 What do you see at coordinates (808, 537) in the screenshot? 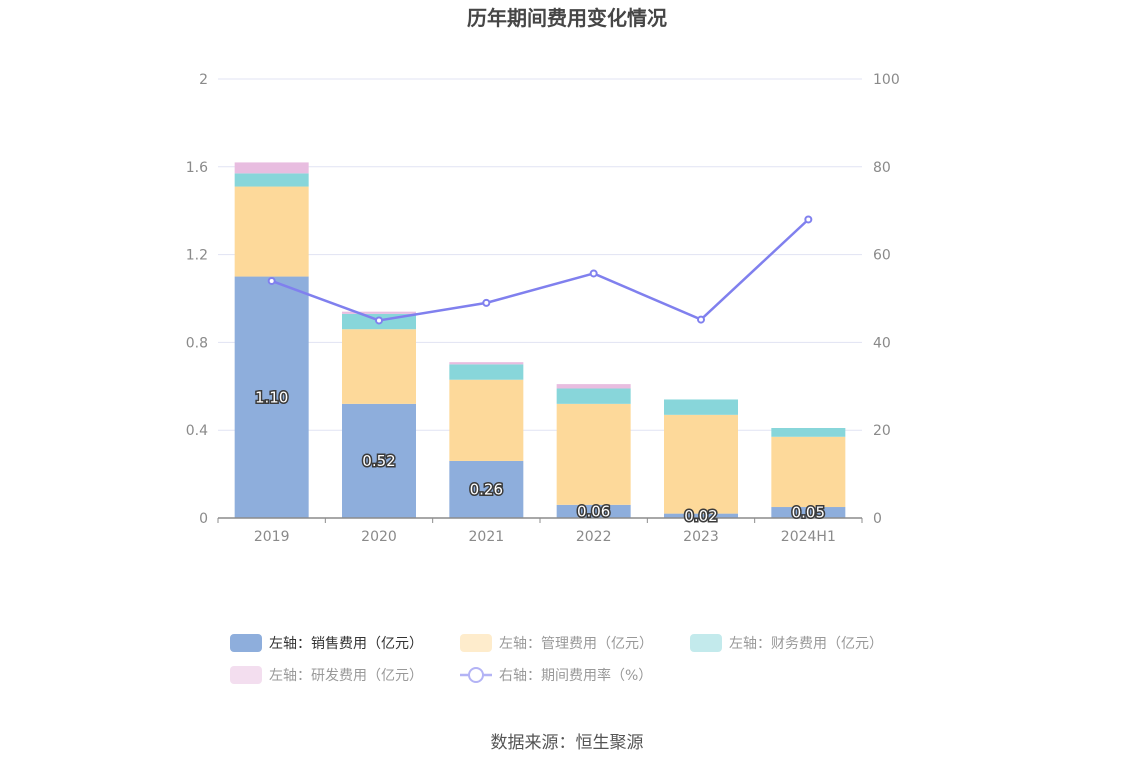
I see `x-axis-tick-label: 2024H1` at bounding box center [808, 537].